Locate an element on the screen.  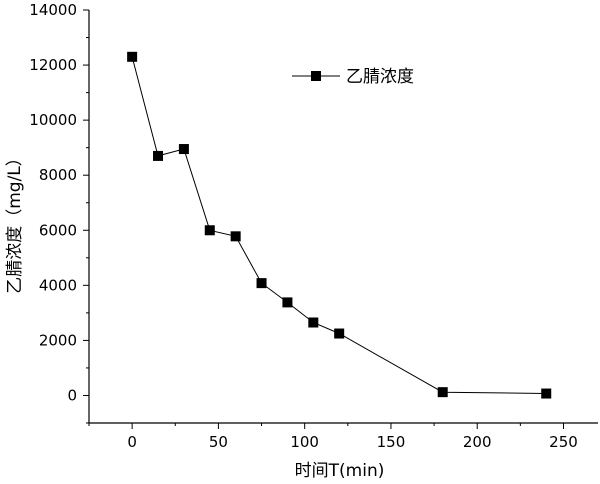
x-tick-label: 0 is located at coordinates (132, 442).